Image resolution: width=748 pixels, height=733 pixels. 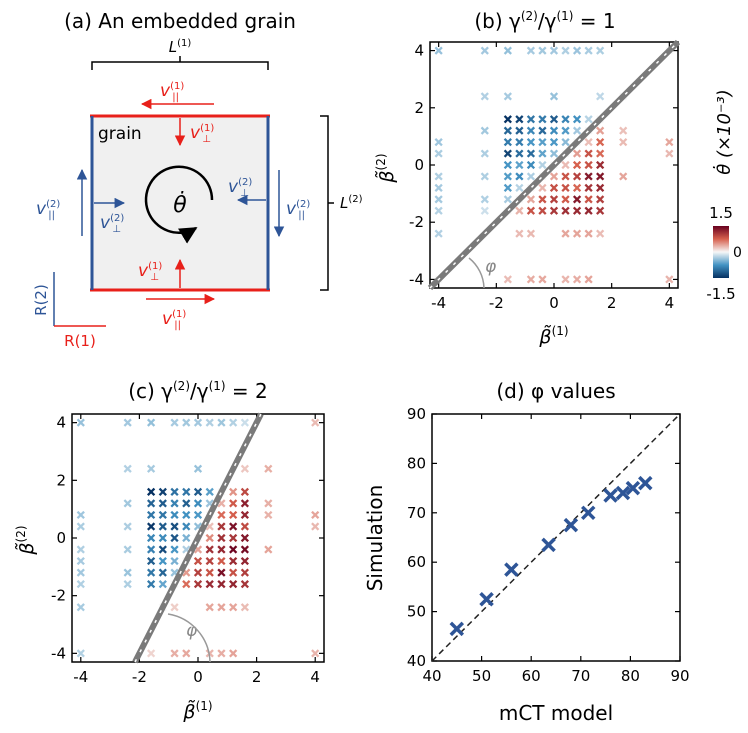 I want to click on panel-b-xtick-label: -4, so click(x=438, y=303).